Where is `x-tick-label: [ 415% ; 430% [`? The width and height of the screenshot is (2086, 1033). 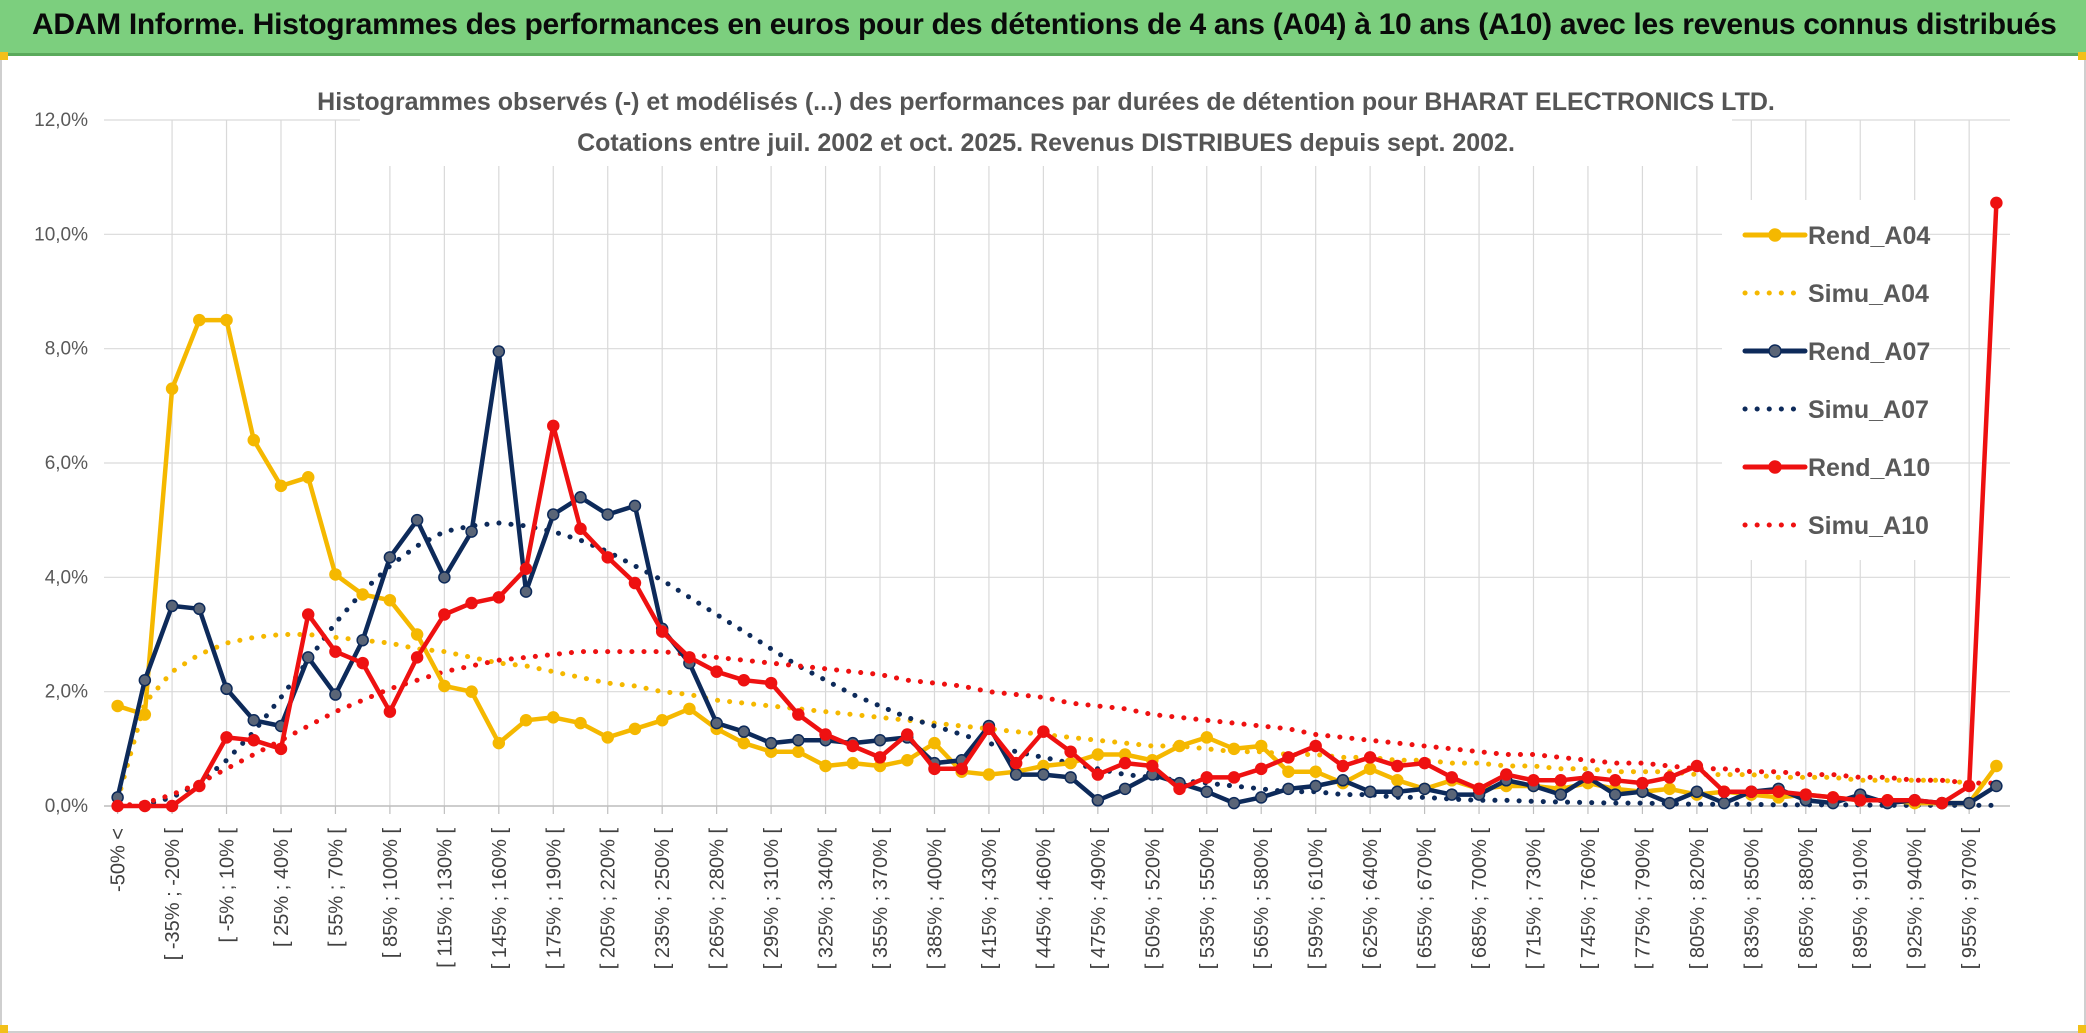 x-tick-label: [ 415% ; 430% [ is located at coordinates (990, 899).